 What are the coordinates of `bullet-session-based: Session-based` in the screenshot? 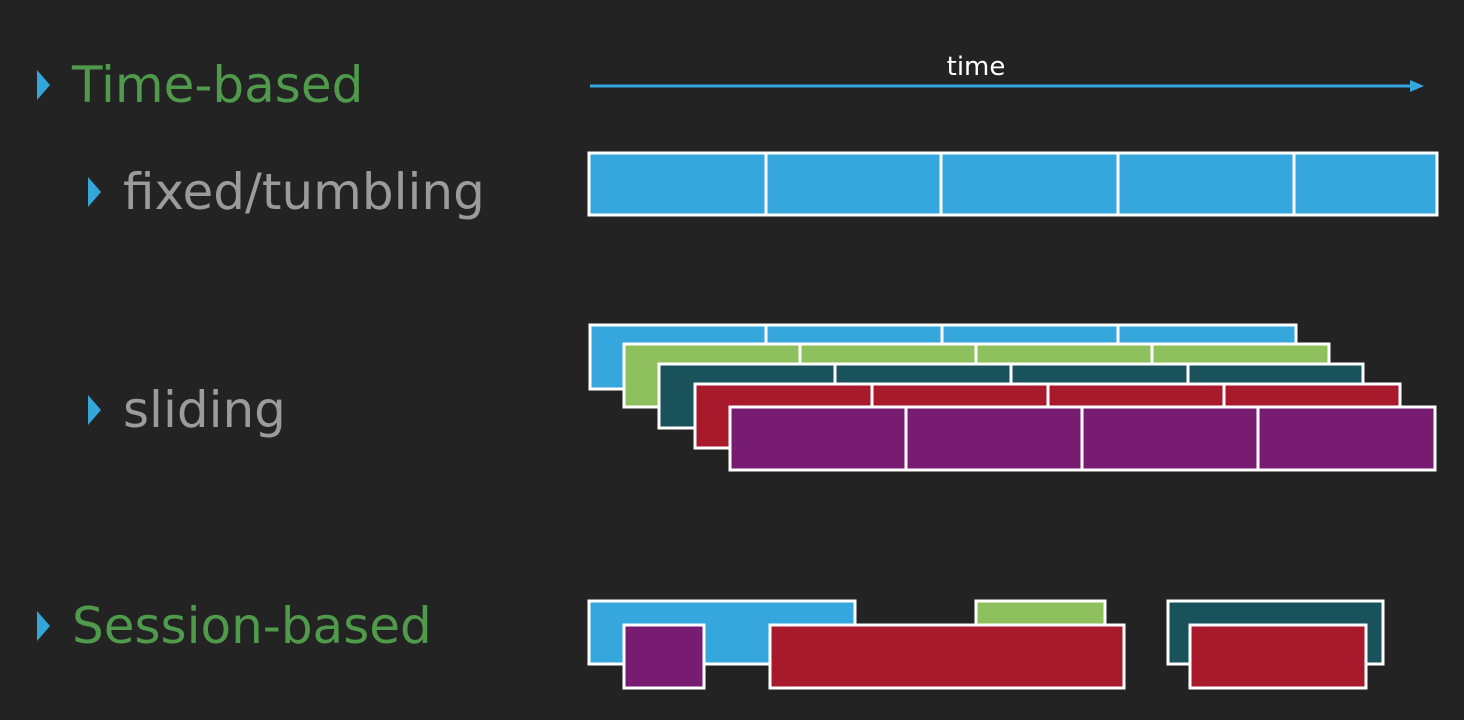 It's located at (234, 626).